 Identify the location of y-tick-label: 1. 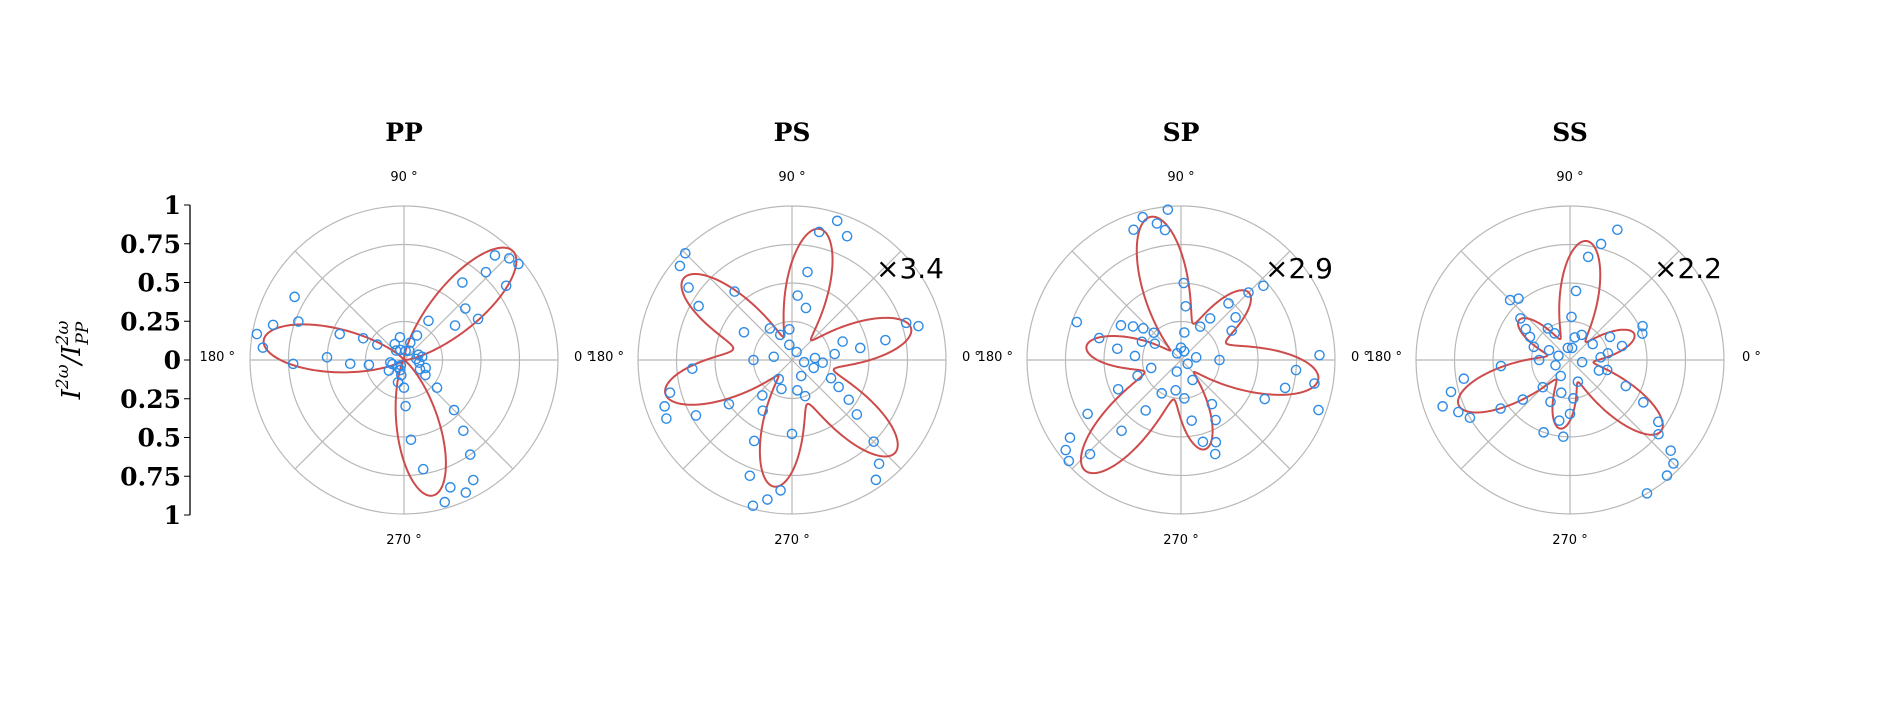
(172, 205).